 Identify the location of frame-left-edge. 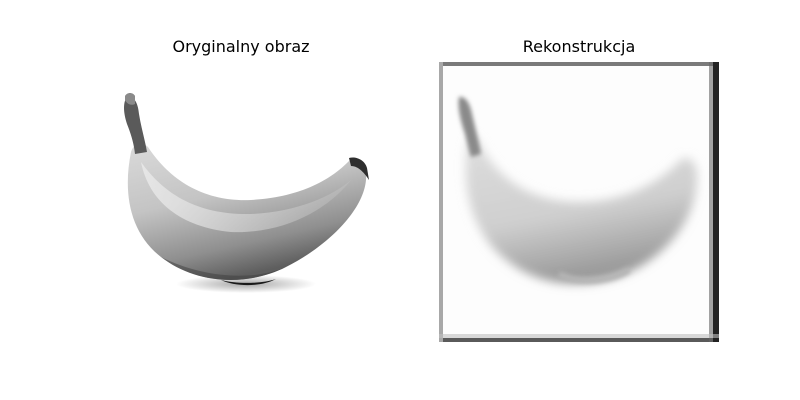
(441, 202).